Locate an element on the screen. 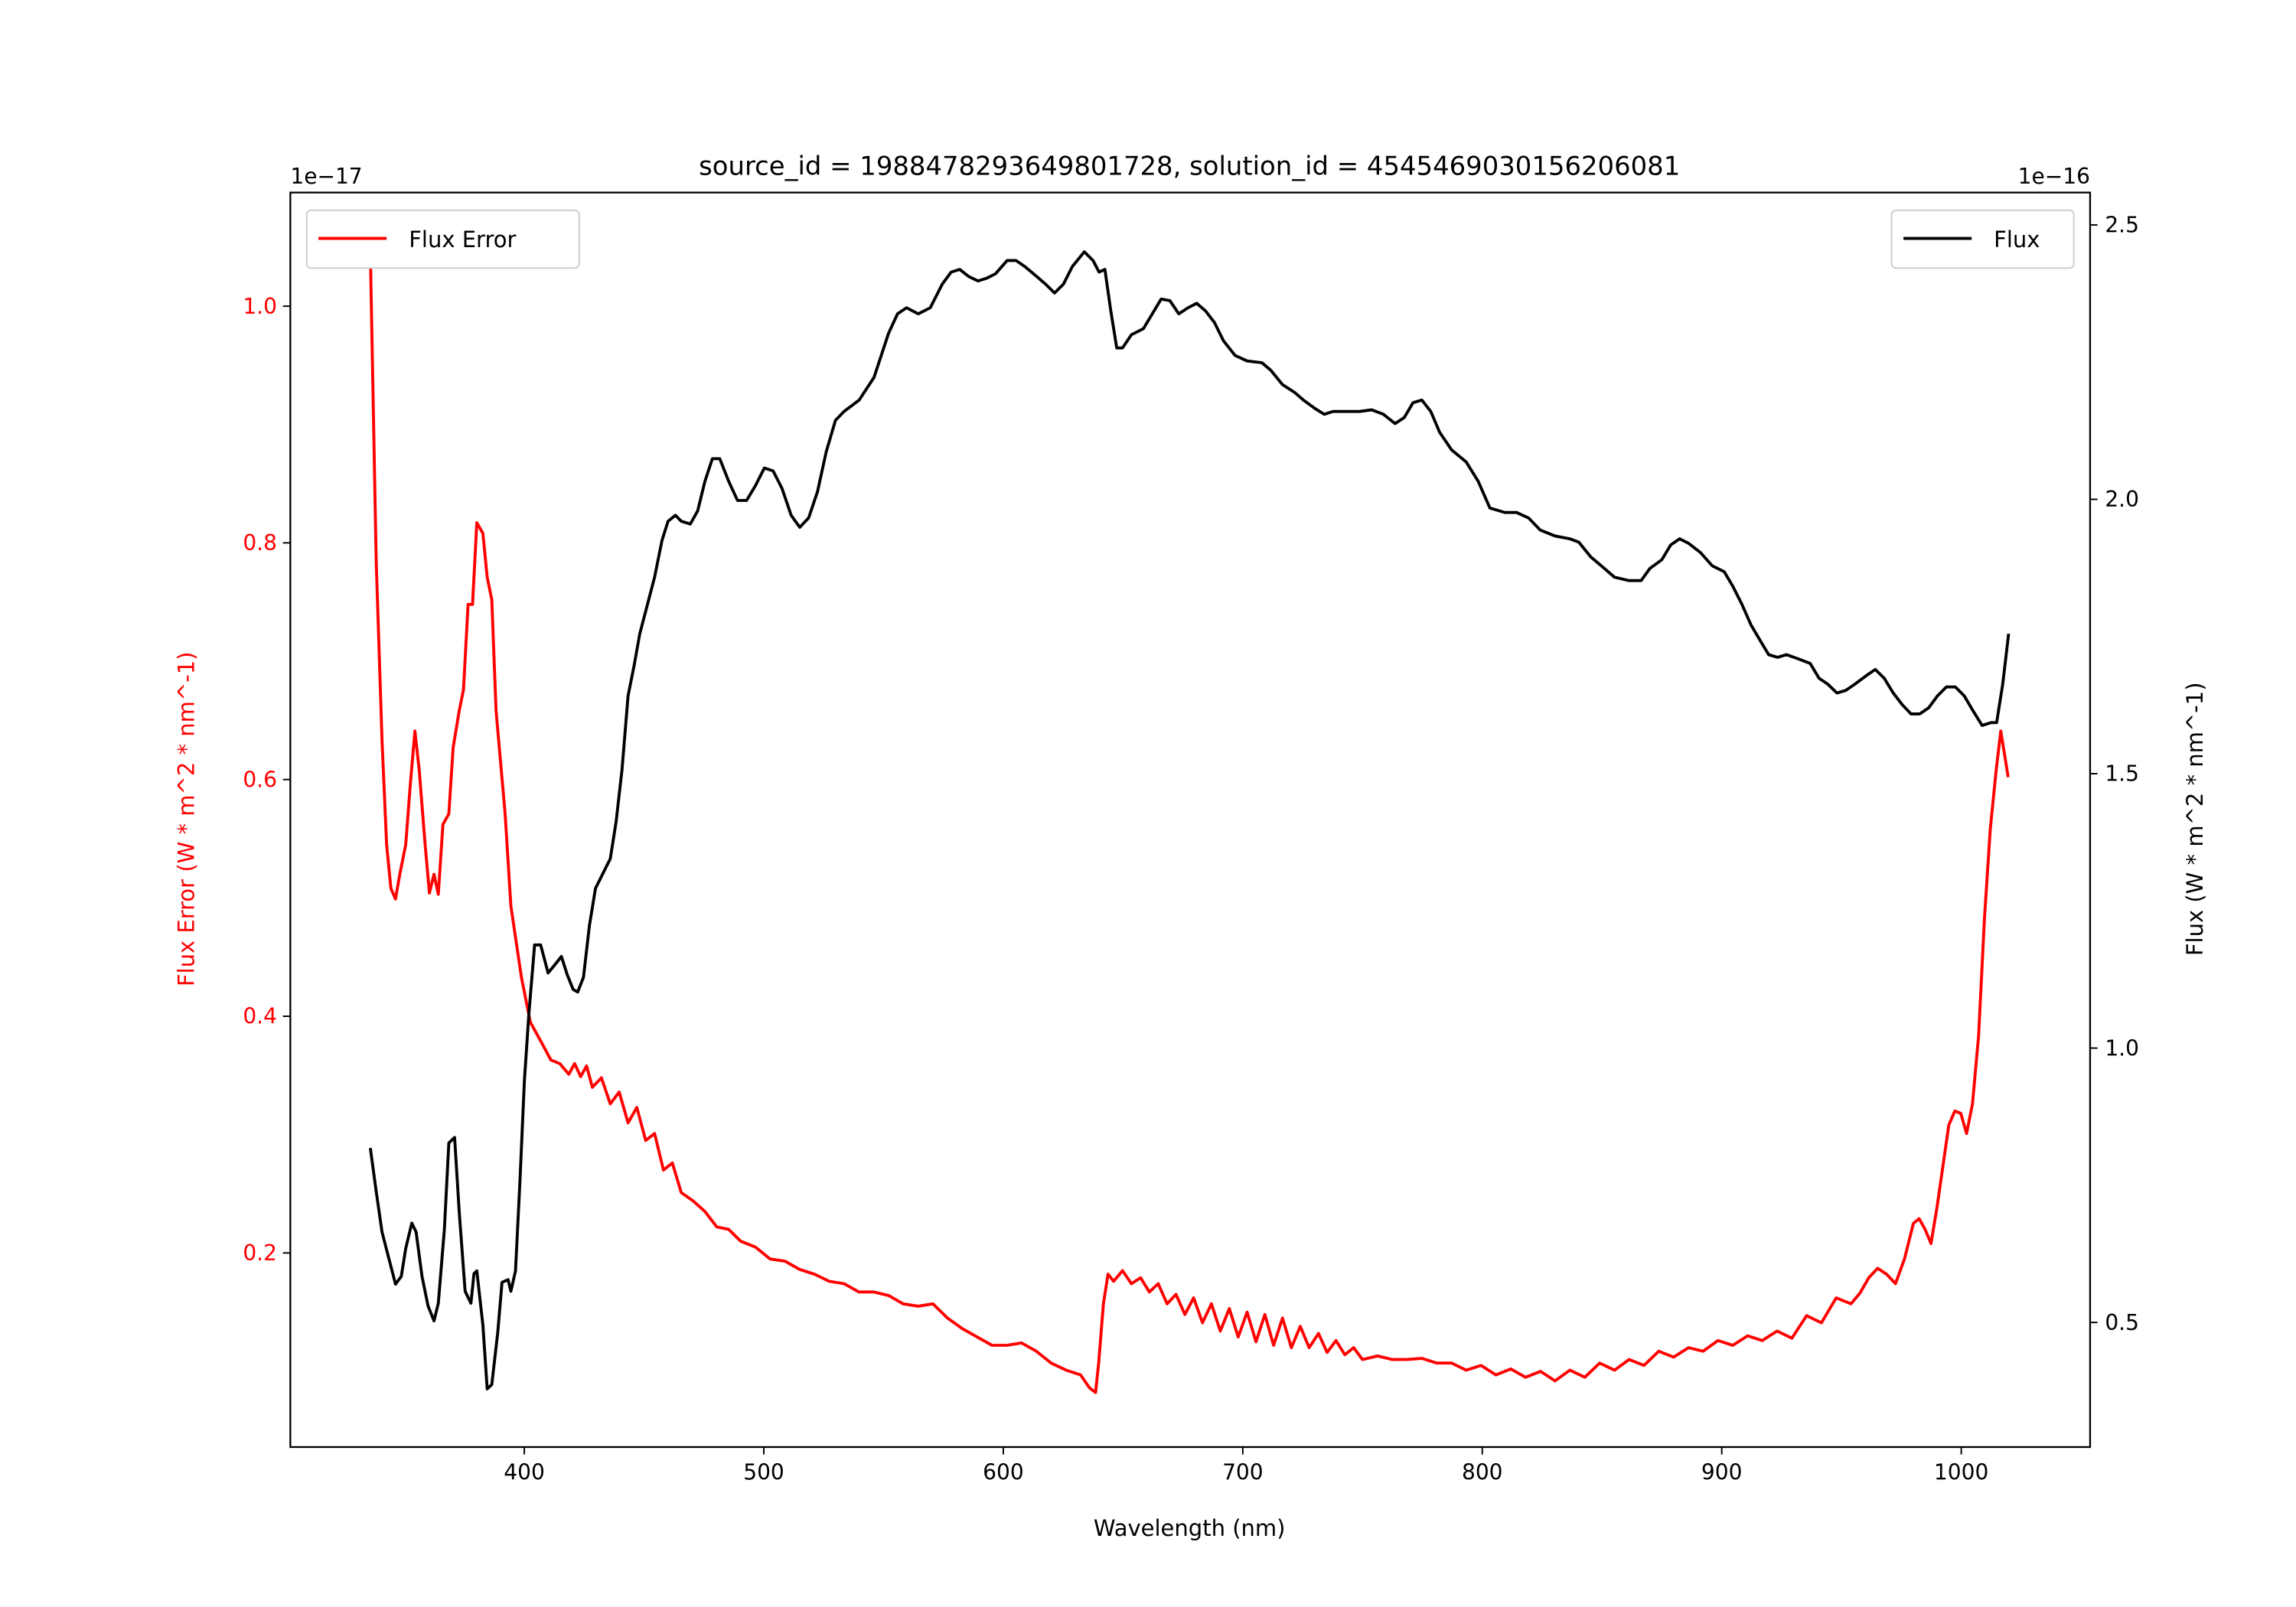 The image size is (2296, 1607). legend-flux-error: Flux Error is located at coordinates (442, 239).